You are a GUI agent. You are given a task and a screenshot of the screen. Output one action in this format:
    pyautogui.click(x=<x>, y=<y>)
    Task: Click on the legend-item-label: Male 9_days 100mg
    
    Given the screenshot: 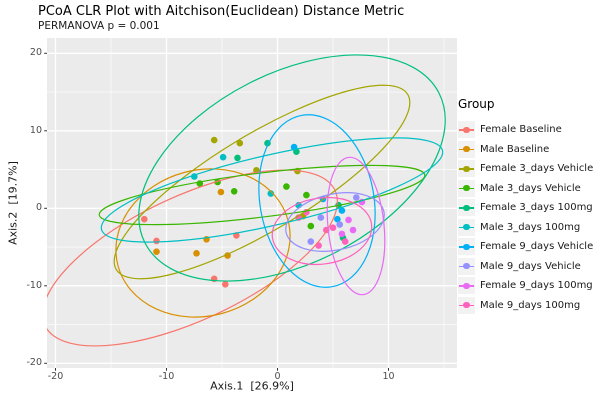 What is the action you would take?
    pyautogui.click(x=530, y=305)
    